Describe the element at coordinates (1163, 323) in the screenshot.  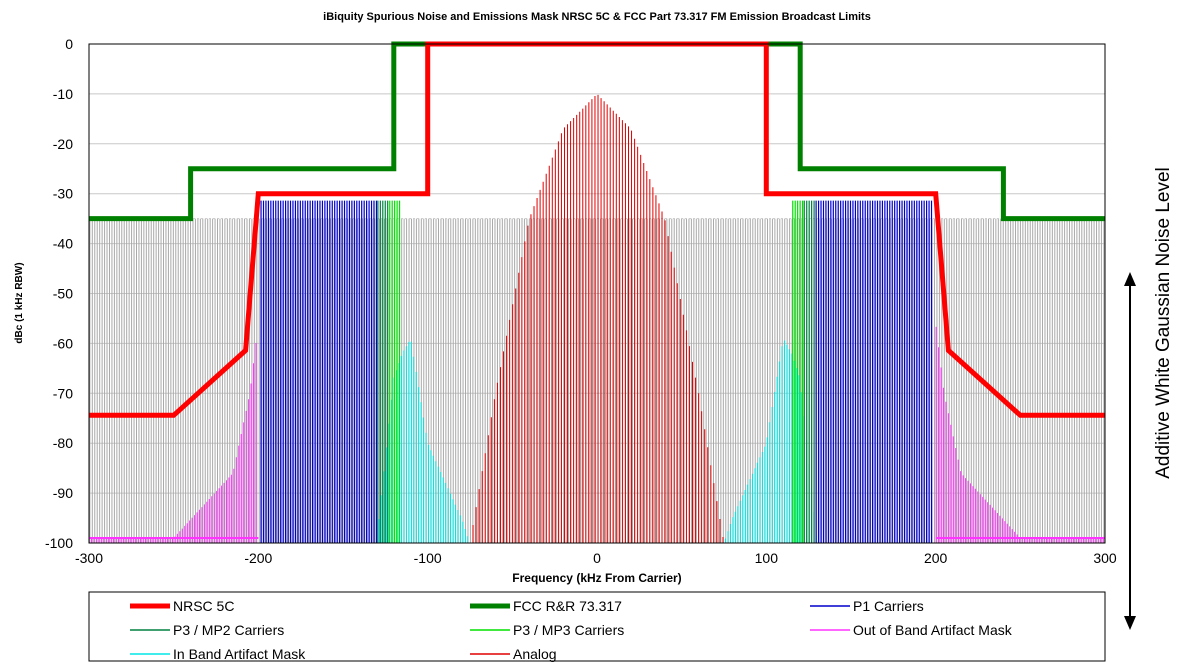
I see `awgn-annotation: Additive White Gaussian Noise Level` at that location.